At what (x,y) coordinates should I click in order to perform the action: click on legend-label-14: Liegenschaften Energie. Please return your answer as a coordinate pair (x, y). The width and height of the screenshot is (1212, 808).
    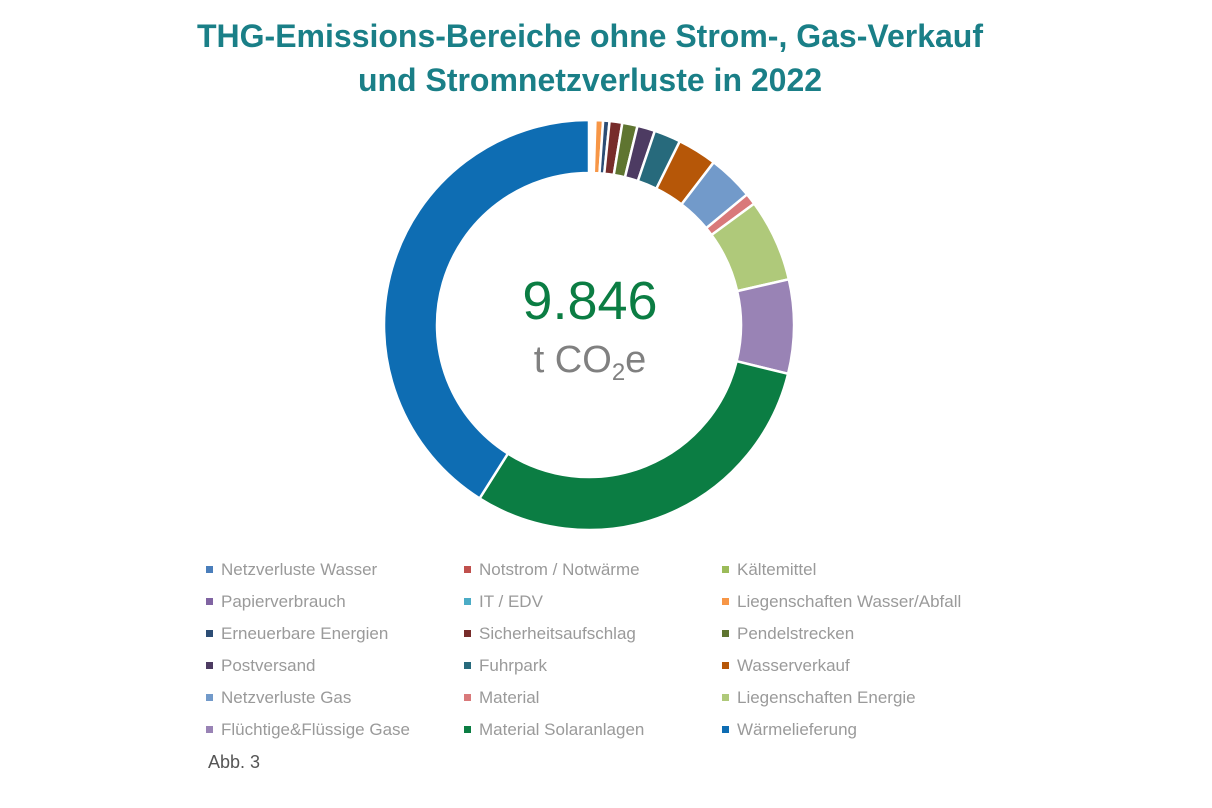
    Looking at the image, I should click on (826, 697).